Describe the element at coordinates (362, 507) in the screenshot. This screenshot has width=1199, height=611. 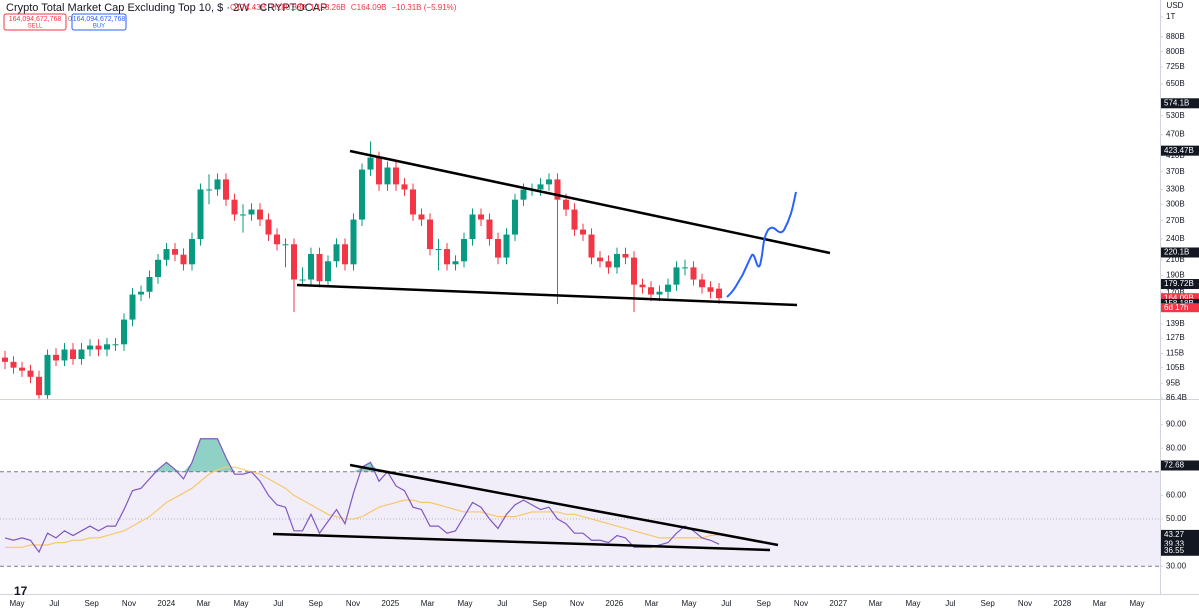
I see `rsi-line` at that location.